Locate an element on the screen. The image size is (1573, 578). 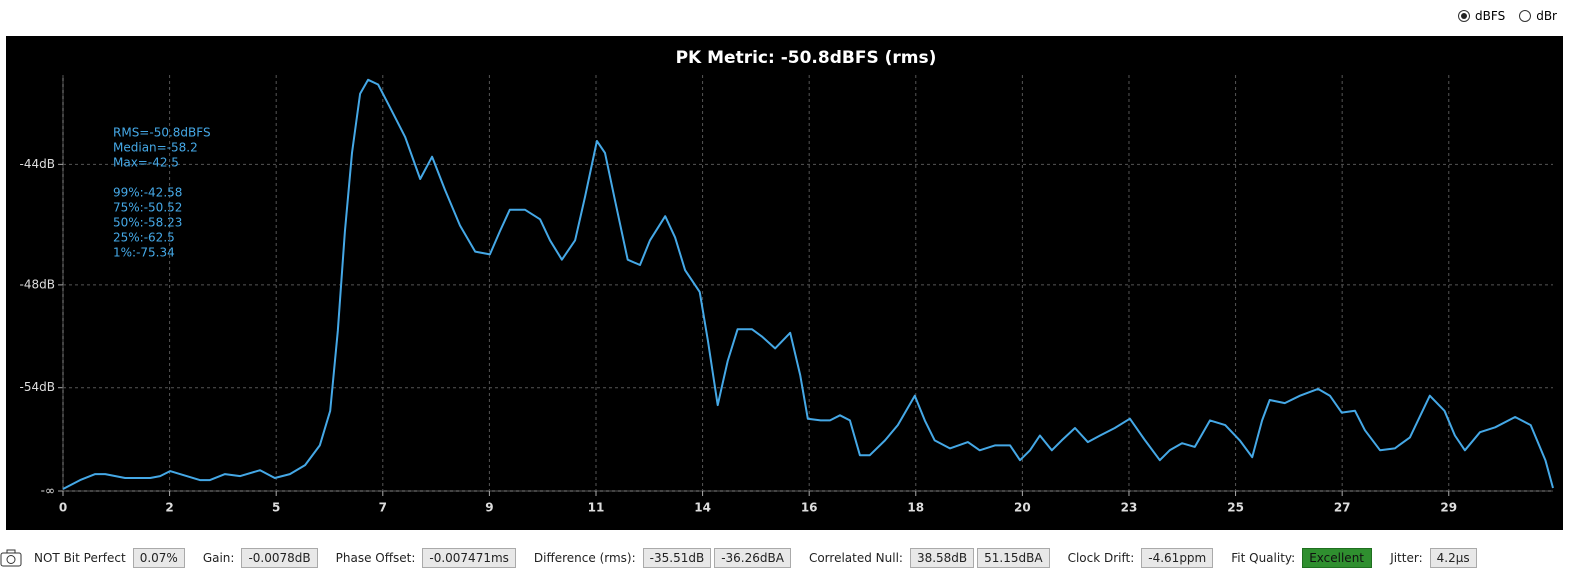
status-value: -35.51dB is located at coordinates (677, 558).